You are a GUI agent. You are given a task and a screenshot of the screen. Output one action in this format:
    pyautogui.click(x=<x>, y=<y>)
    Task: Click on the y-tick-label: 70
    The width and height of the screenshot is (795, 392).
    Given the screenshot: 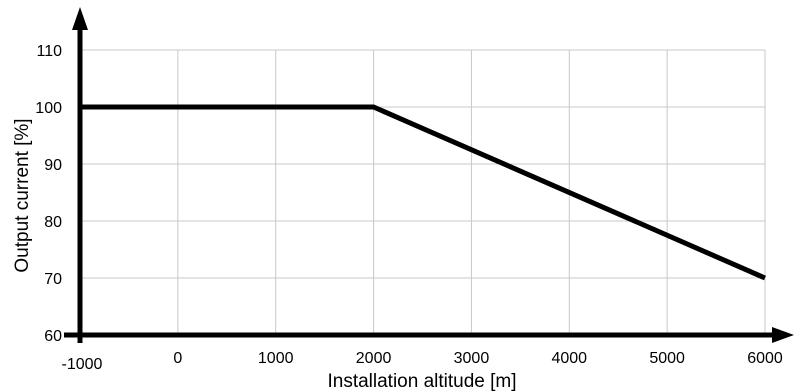 What is the action you would take?
    pyautogui.click(x=53, y=279)
    